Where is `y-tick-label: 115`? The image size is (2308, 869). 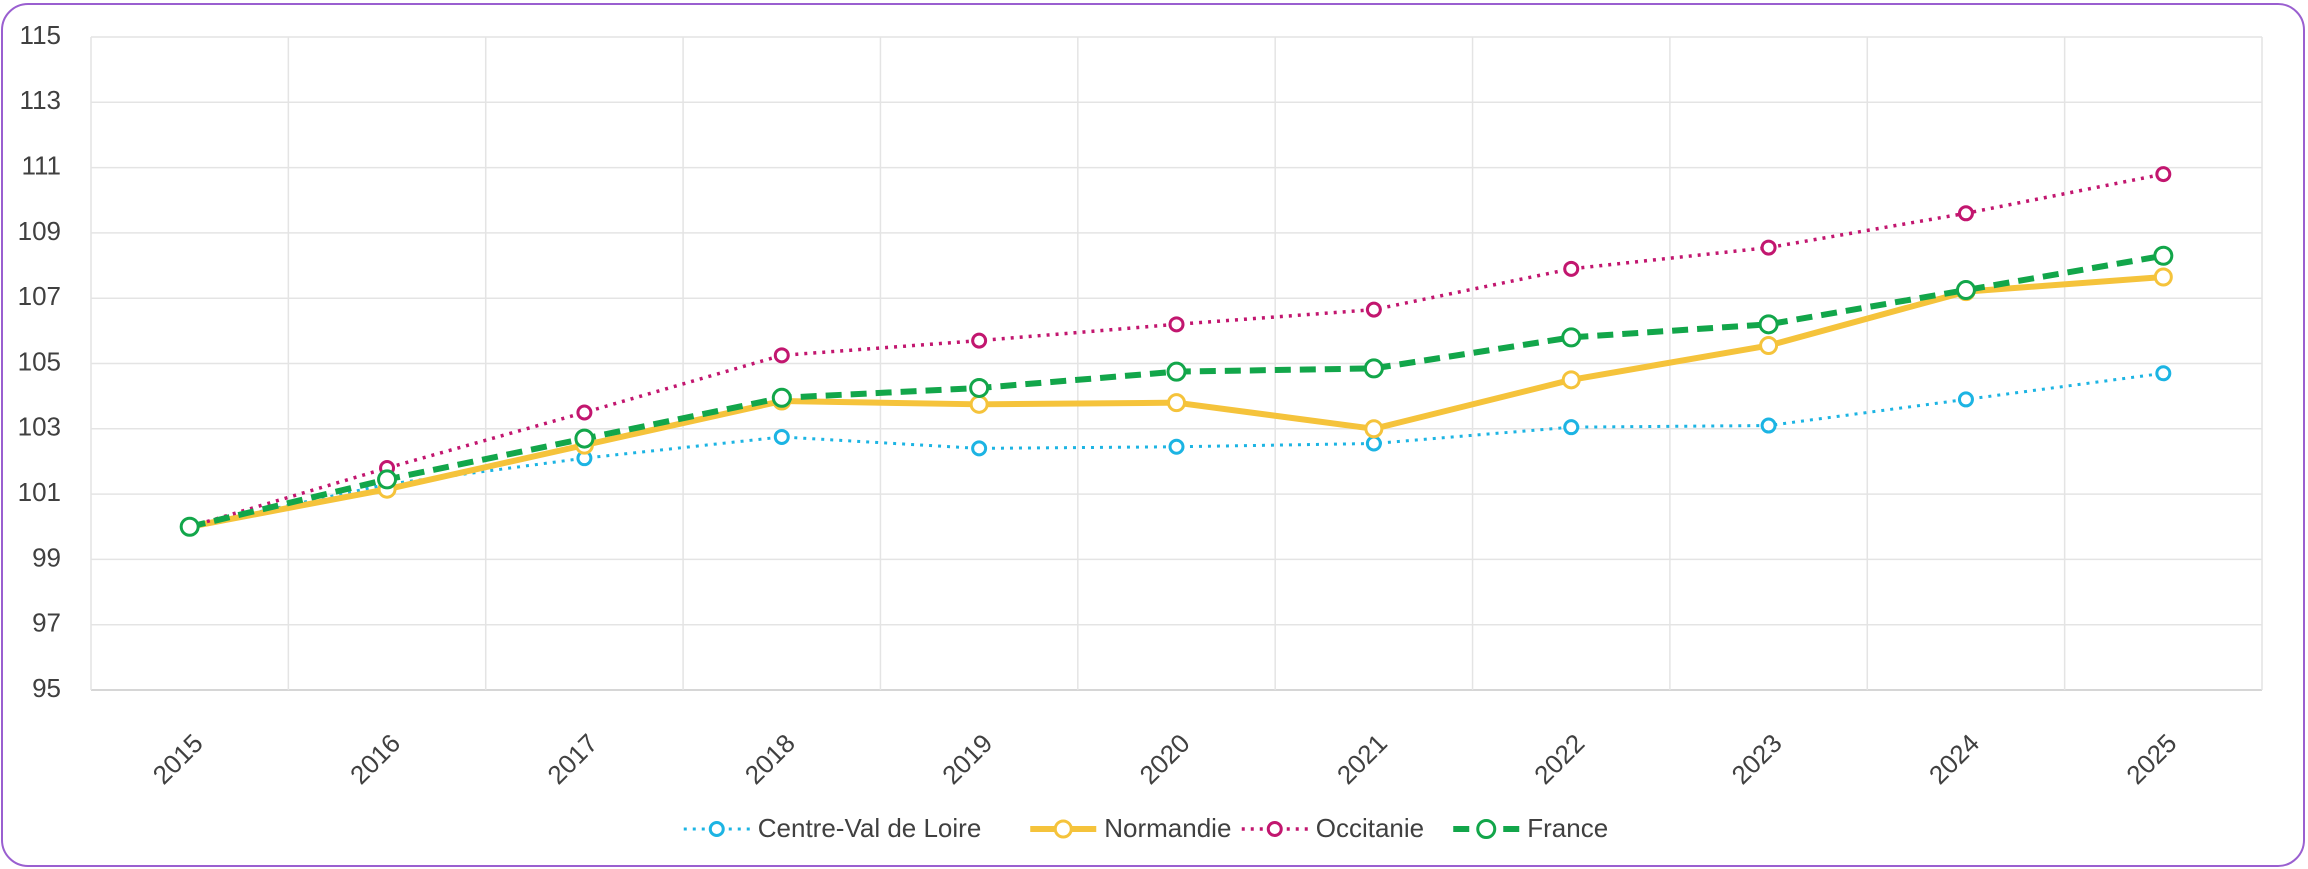
y-tick-label: 115 is located at coordinates (40, 35).